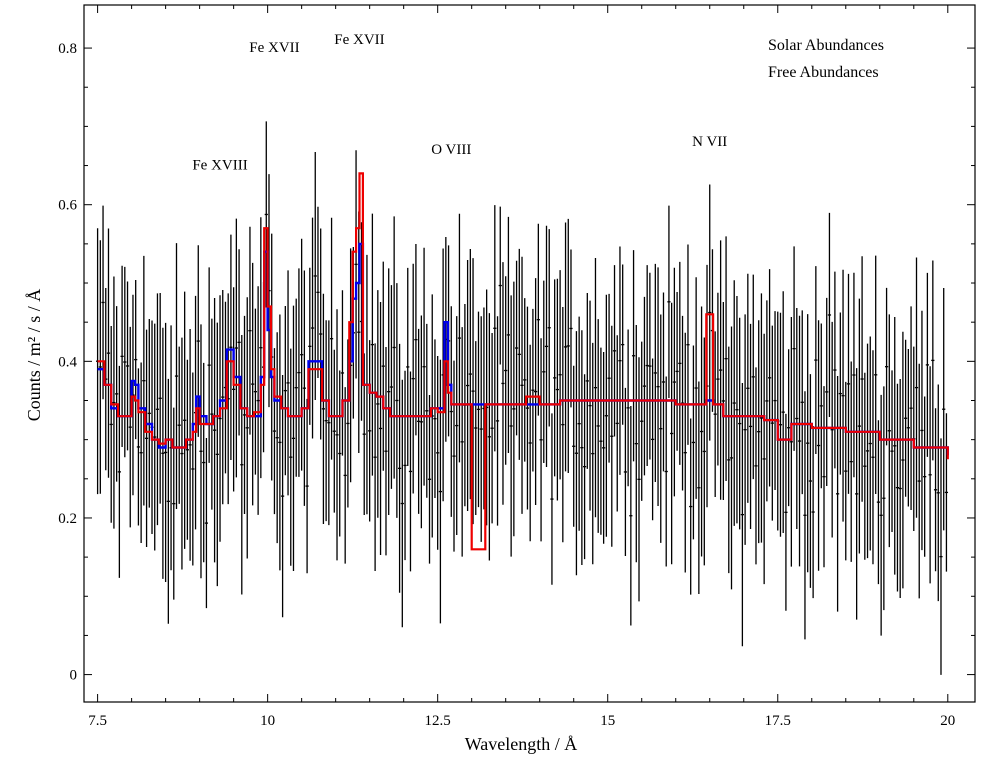  What do you see at coordinates (67, 362) in the screenshot?
I see `y-tick-label: 0.4` at bounding box center [67, 362].